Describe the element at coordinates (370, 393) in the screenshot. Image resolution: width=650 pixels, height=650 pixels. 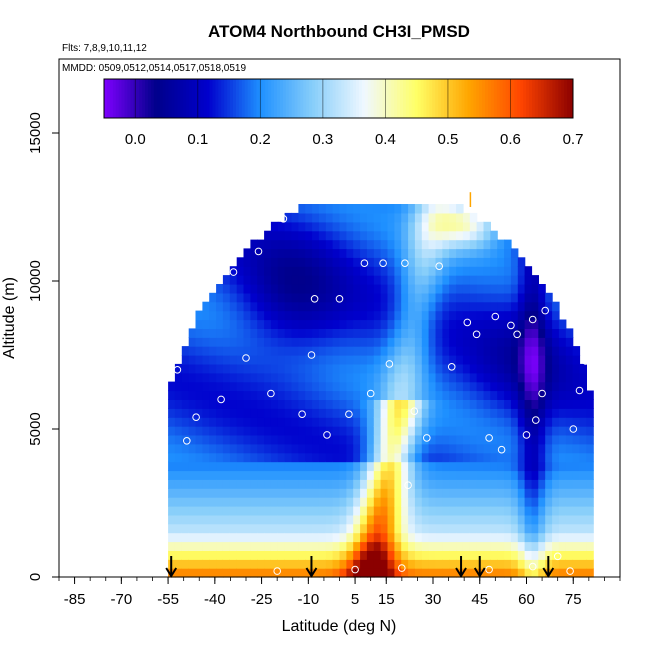
I see `sample-point` at that location.